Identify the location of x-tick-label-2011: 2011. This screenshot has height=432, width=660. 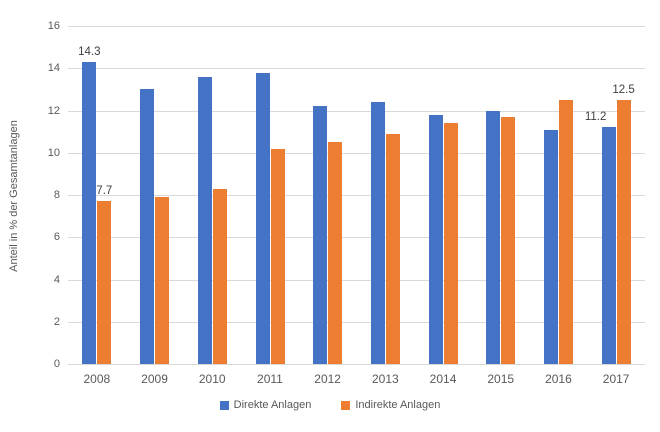
(270, 379).